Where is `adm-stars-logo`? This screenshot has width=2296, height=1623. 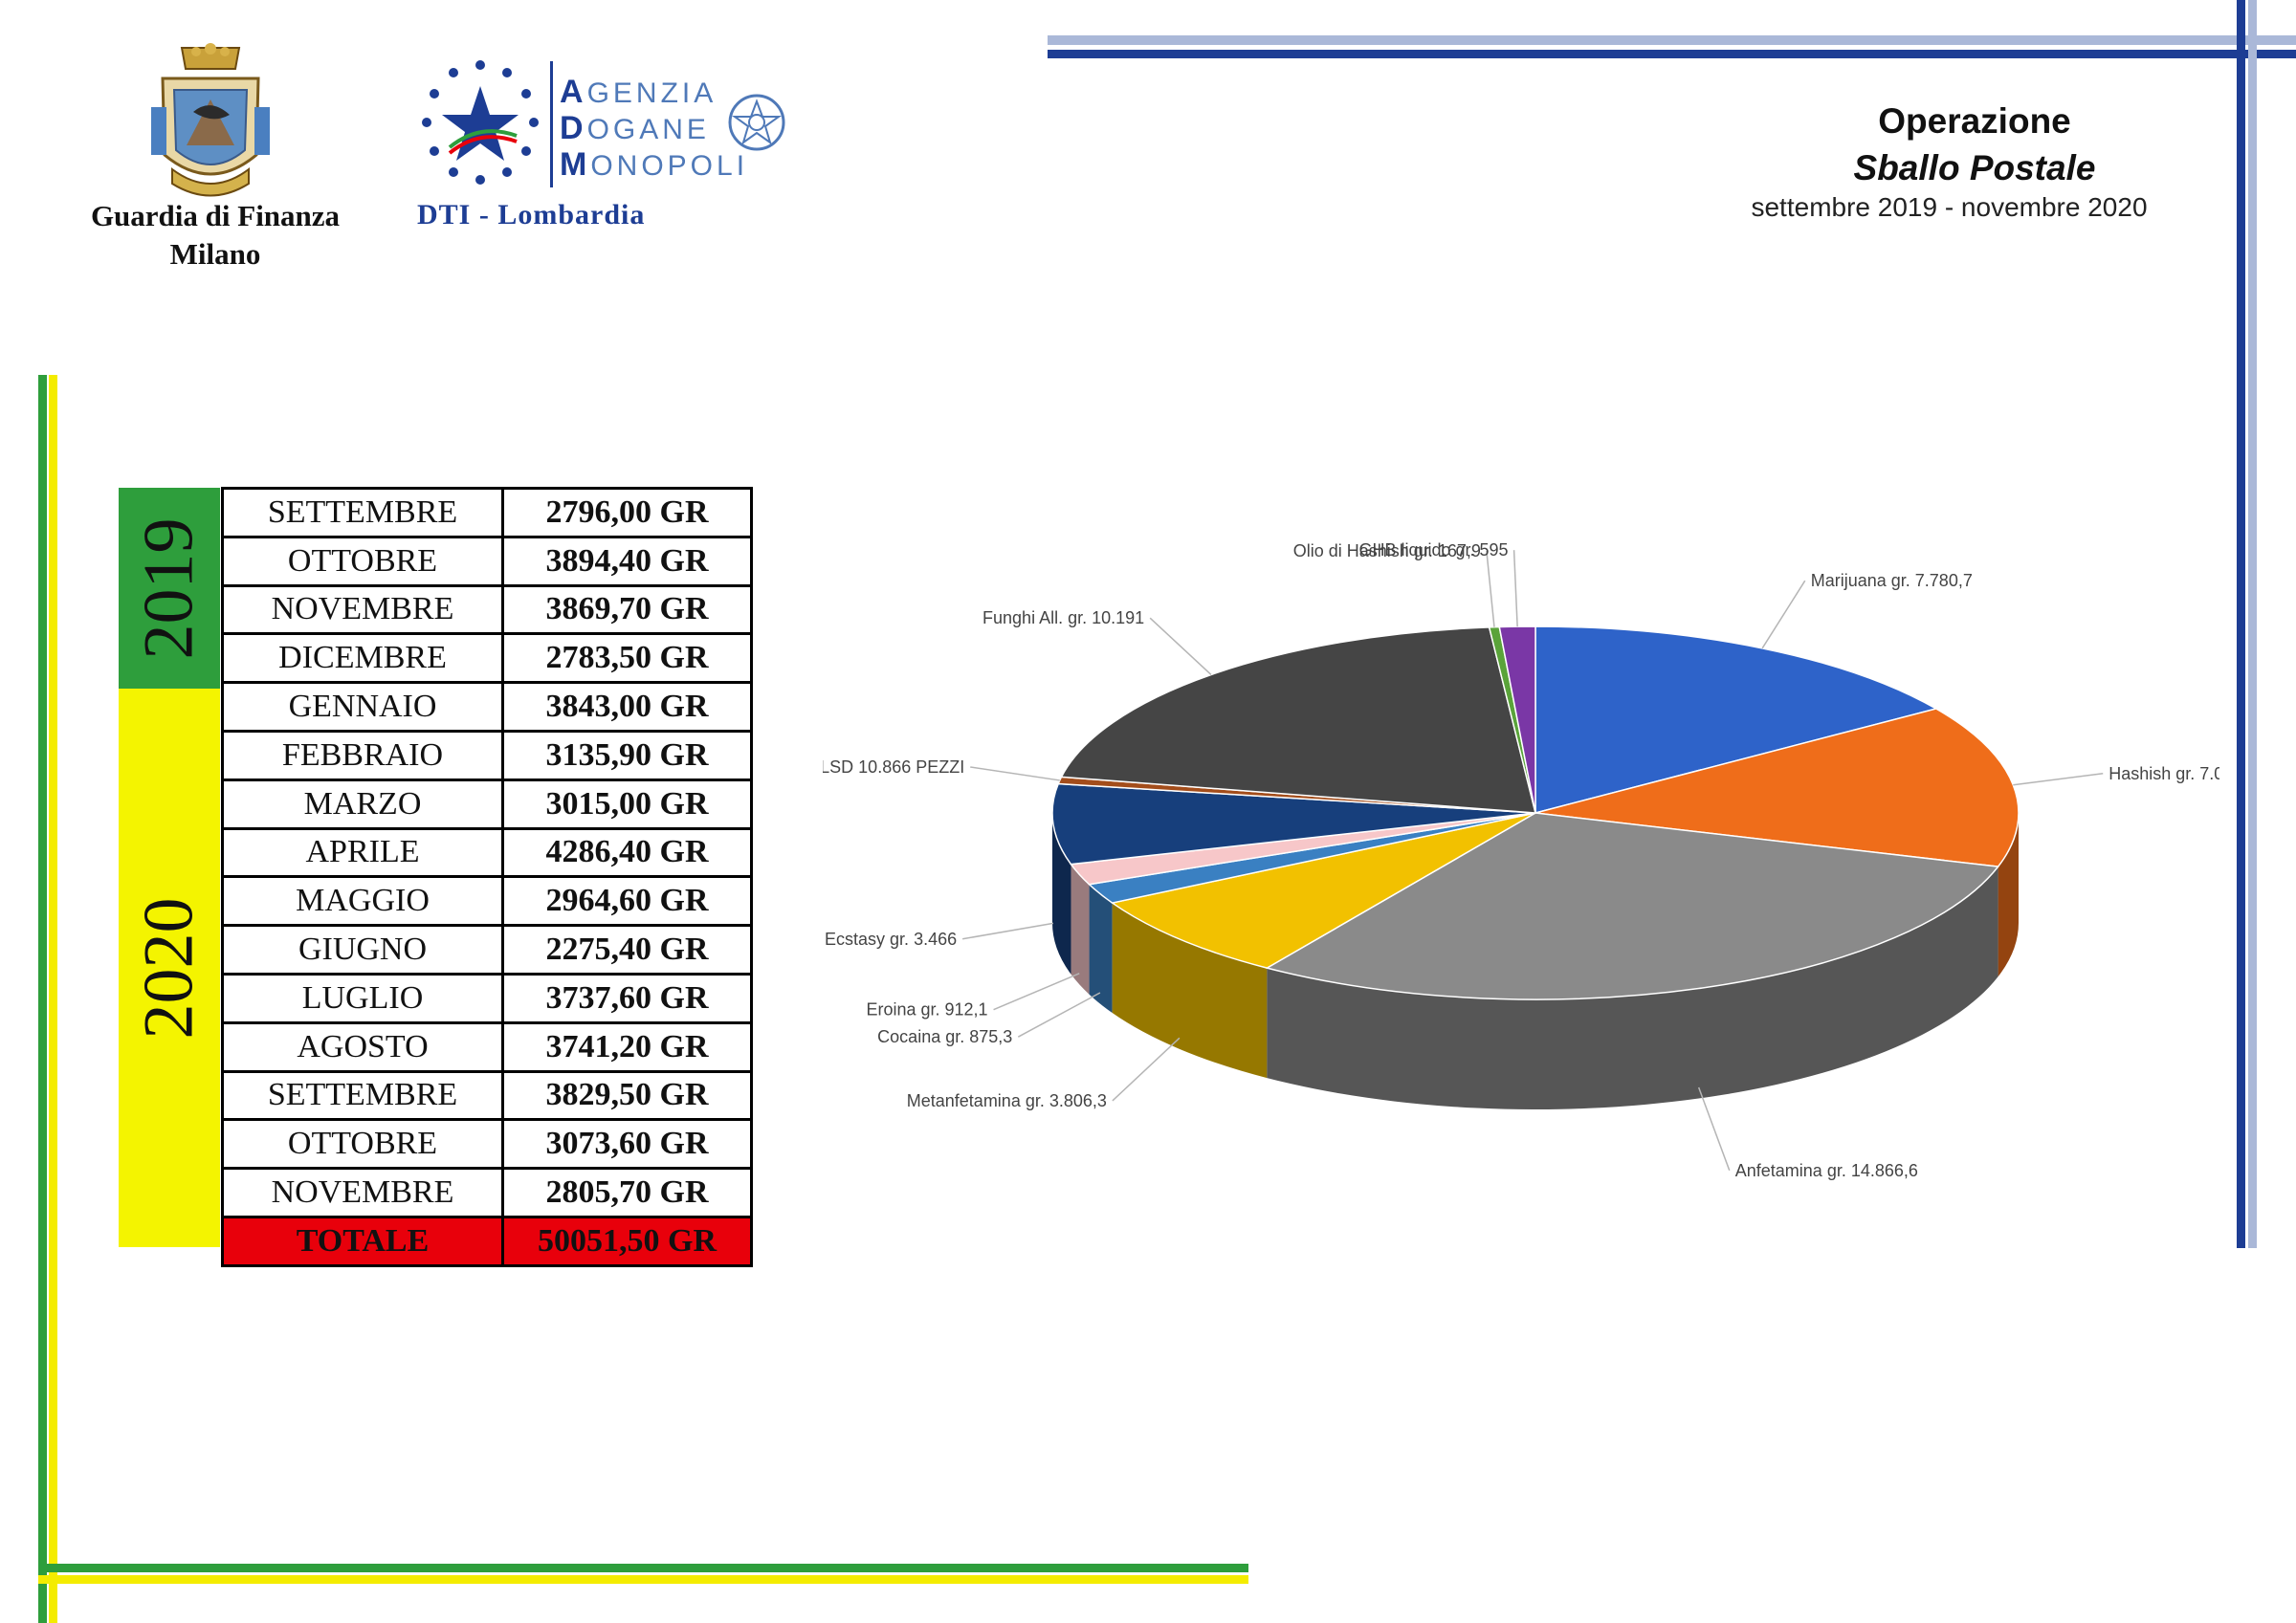
adm-stars-logo is located at coordinates (480, 122).